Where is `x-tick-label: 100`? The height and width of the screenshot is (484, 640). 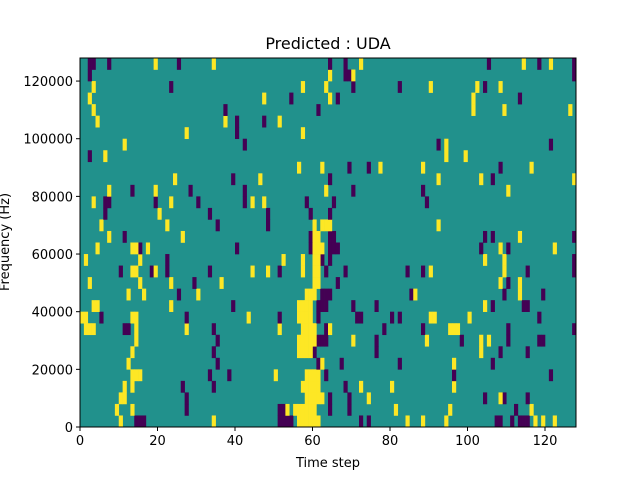 x-tick-label: 100 is located at coordinates (467, 441).